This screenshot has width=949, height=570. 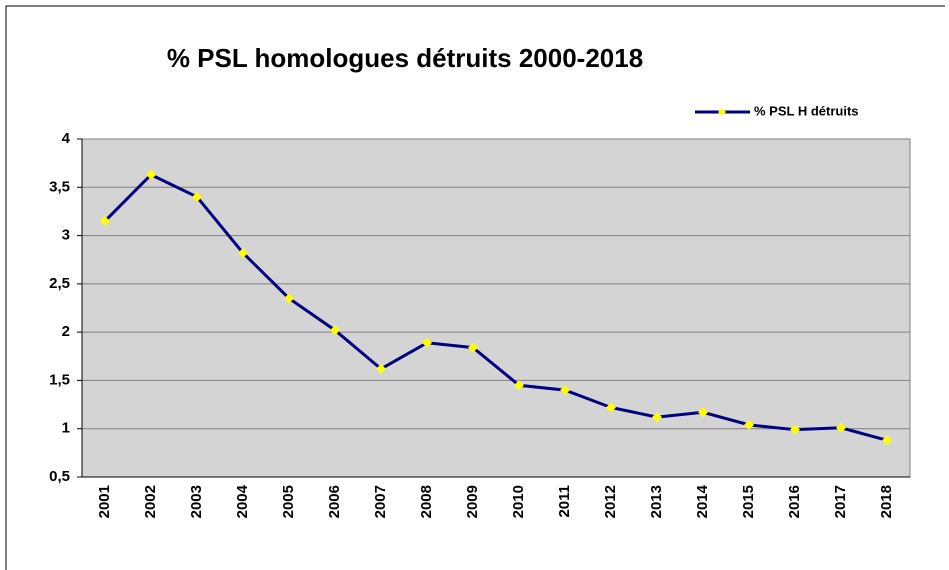 What do you see at coordinates (886, 501) in the screenshot?
I see `x-tick-label: 2018` at bounding box center [886, 501].